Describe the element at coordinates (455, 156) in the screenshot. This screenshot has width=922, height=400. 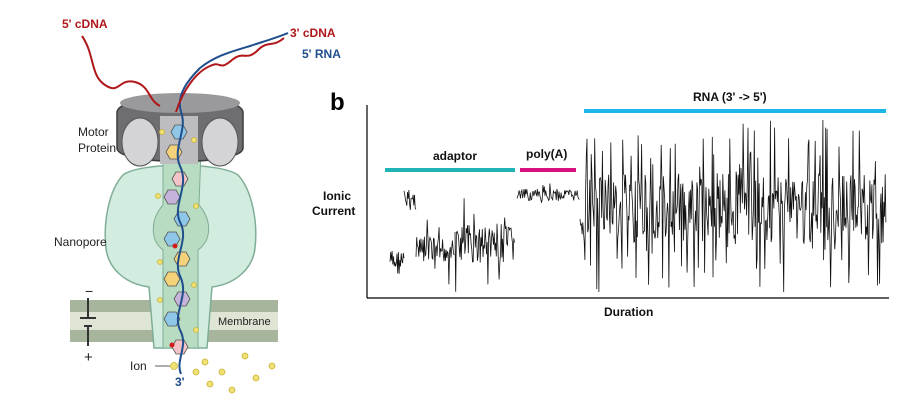
I see `adaptor-label: adaptor` at that location.